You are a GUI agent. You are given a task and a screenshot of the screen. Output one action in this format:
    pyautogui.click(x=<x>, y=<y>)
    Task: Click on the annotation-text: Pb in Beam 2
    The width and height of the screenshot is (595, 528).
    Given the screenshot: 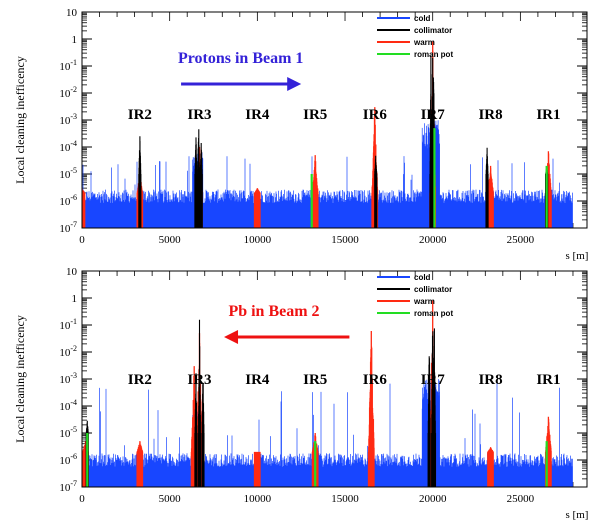 What is the action you would take?
    pyautogui.click(x=273, y=311)
    